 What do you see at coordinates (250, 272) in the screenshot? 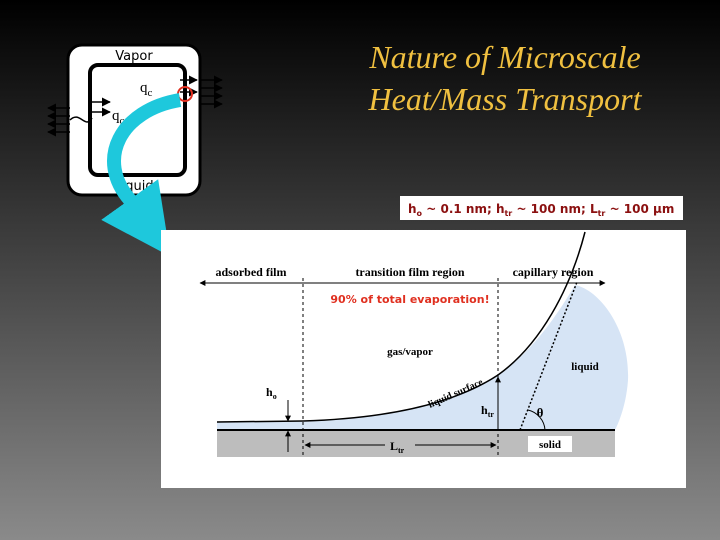
I see `region-label: adsorbed film` at bounding box center [250, 272].